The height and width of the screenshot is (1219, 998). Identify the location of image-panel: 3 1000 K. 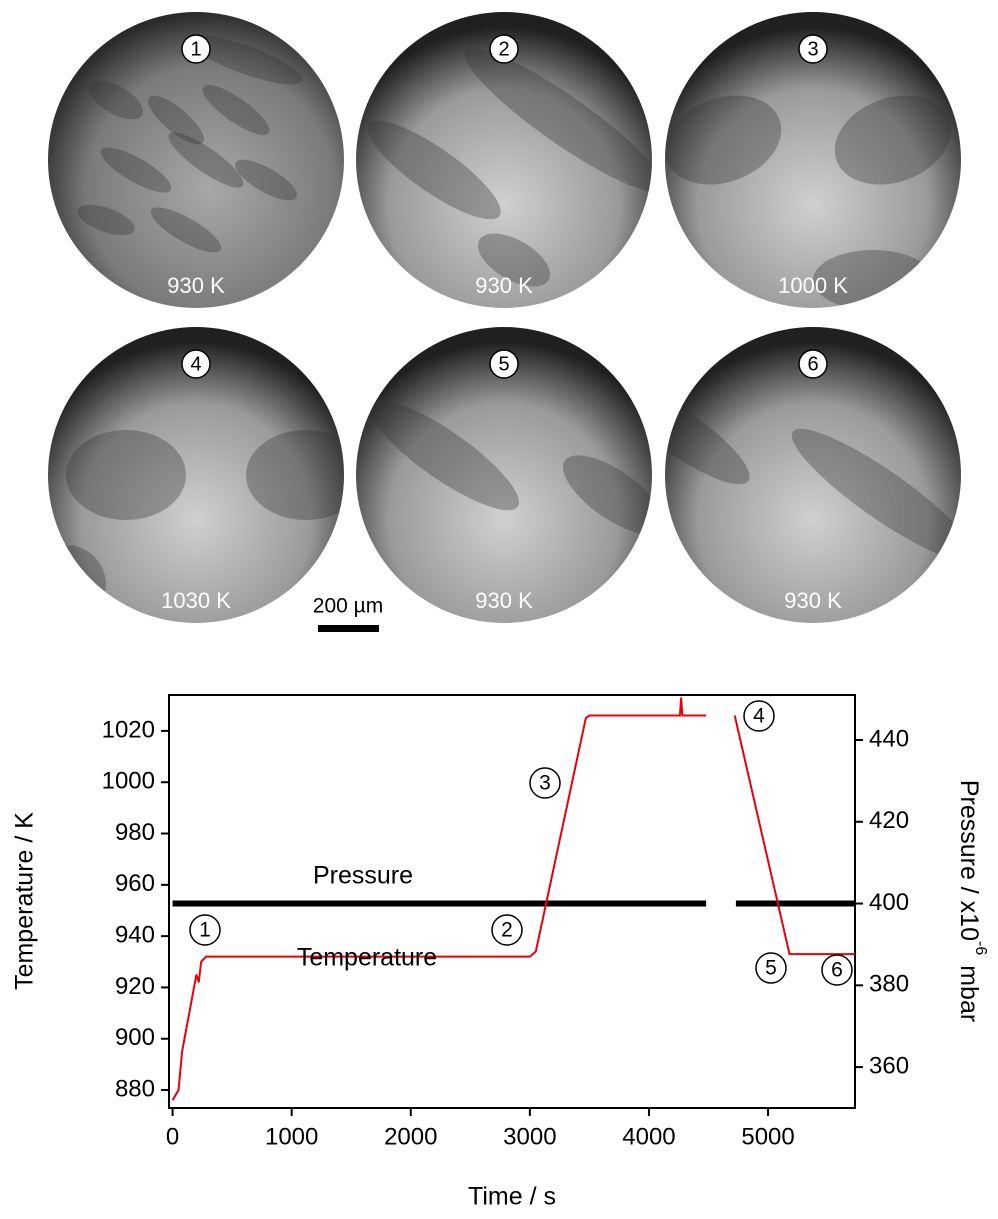
(813, 160).